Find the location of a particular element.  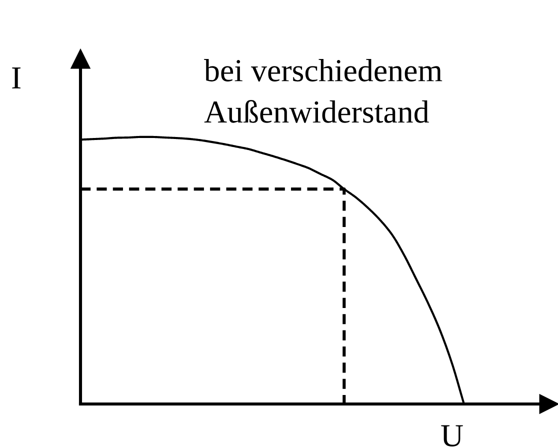

text: bei verschiedenem Außenwiderstand is located at coordinates (323, 91).